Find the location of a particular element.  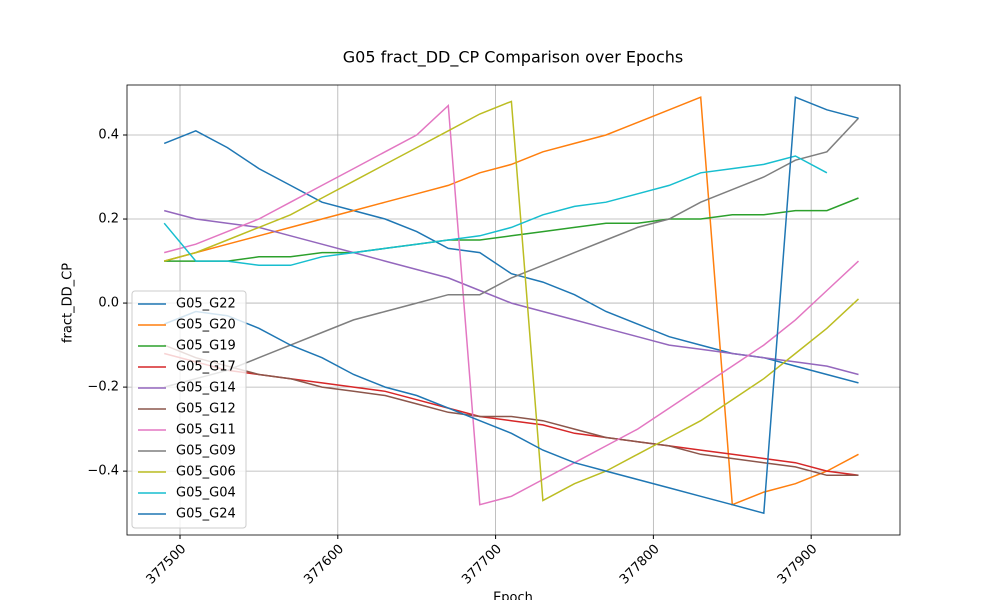

y-tick-label: −0.2 is located at coordinates (103, 387).